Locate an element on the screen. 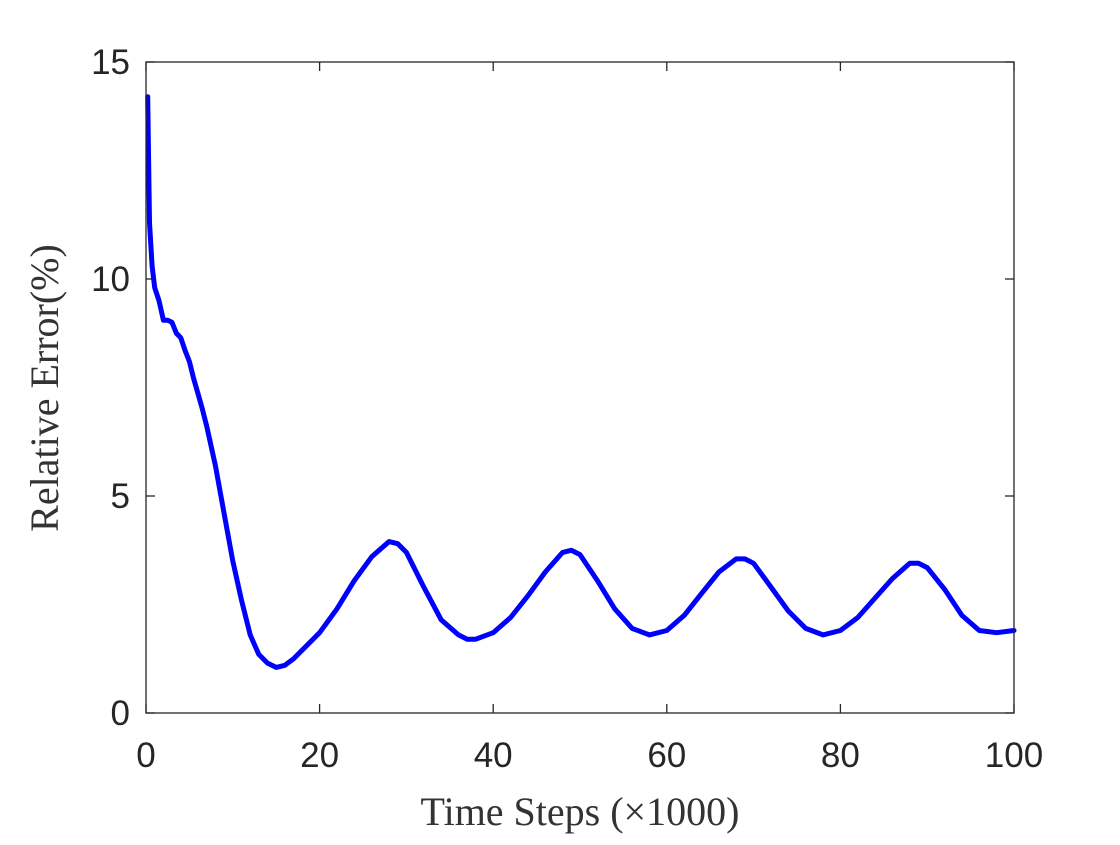  x-tick-label: 80 is located at coordinates (840, 755).